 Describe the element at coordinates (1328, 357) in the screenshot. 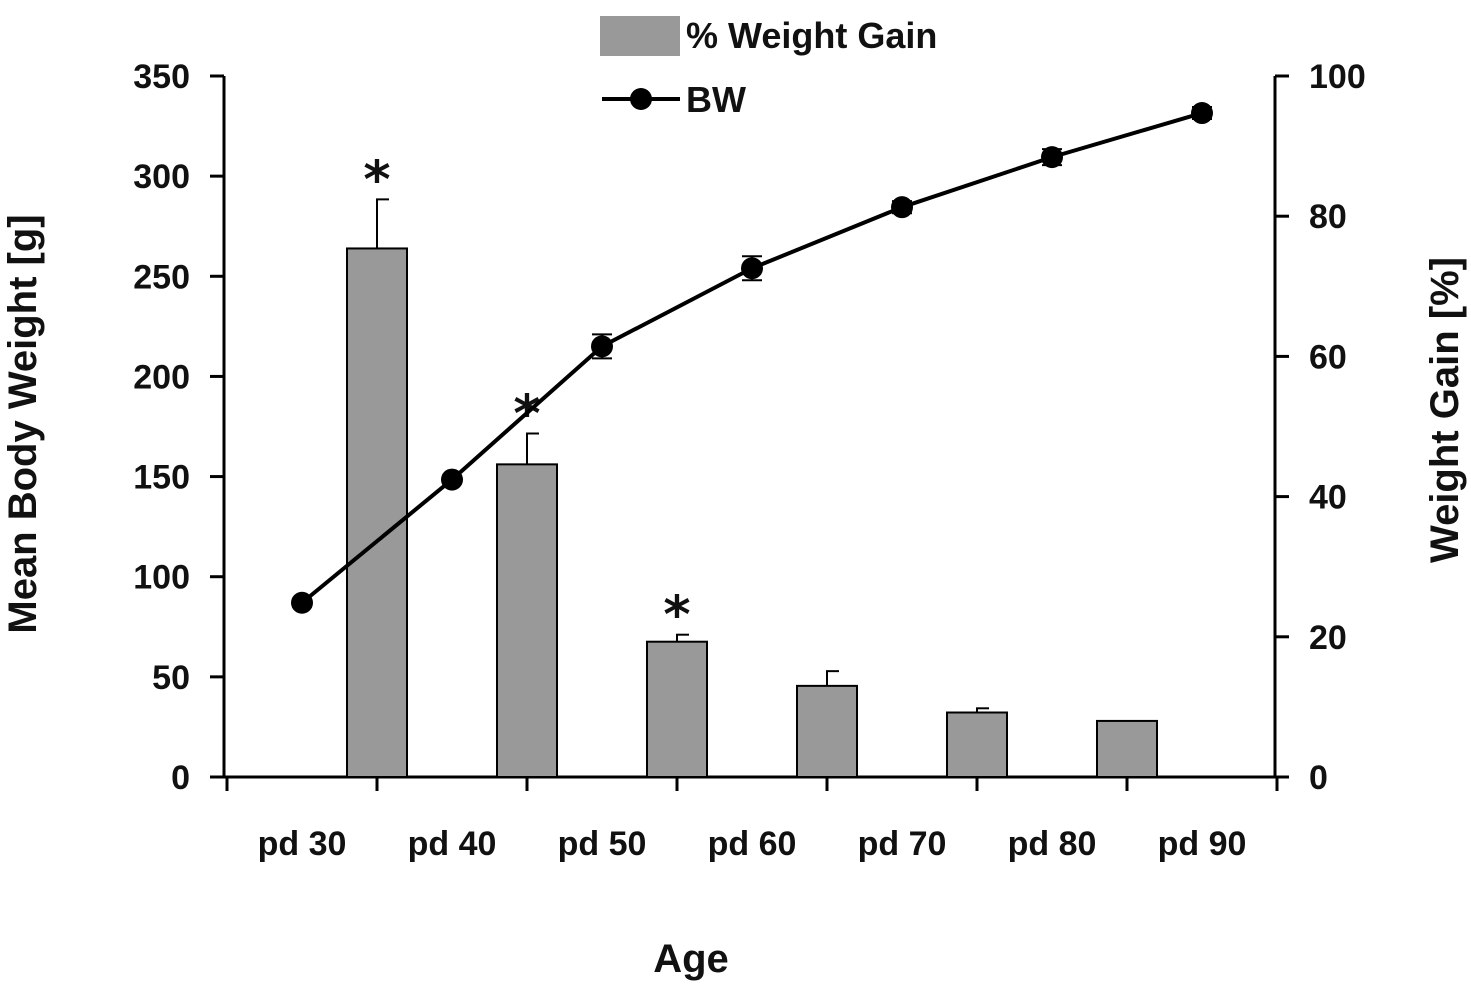

I see `right-tick-label: 60` at that location.